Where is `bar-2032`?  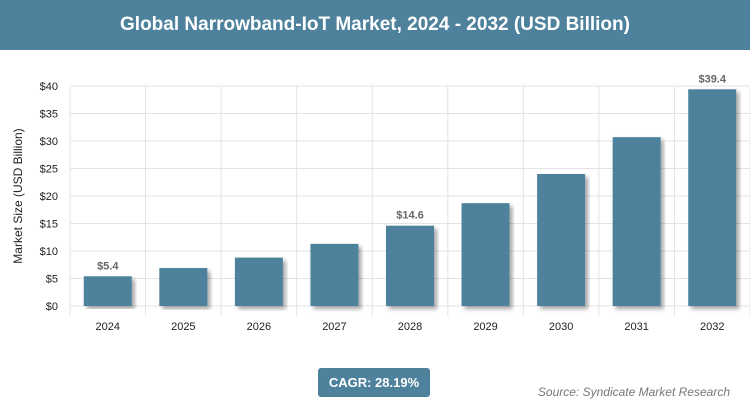
bar-2032 is located at coordinates (712, 197).